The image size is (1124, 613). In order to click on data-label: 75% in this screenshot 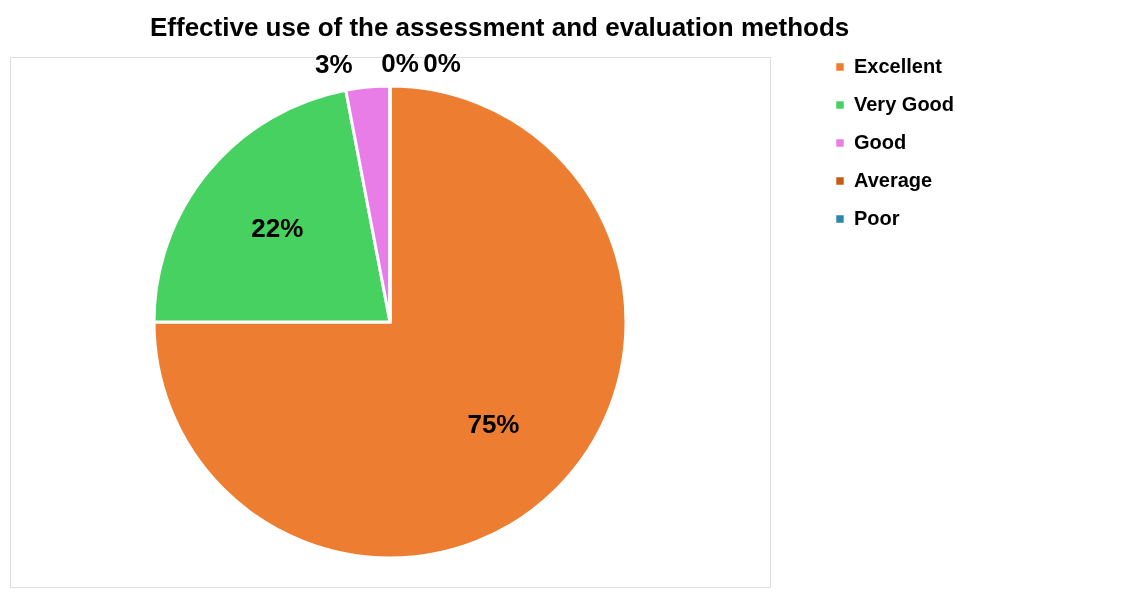, I will do `click(493, 424)`.